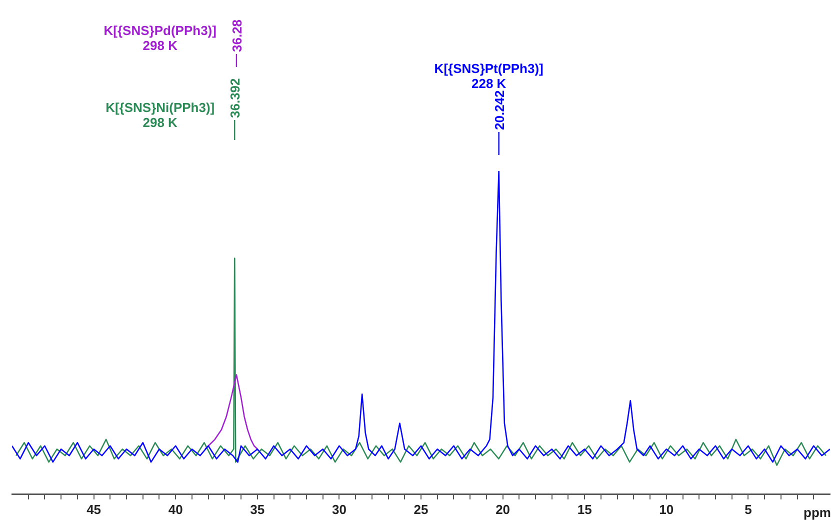  What do you see at coordinates (489, 84) in the screenshot?
I see `text: 228 K` at bounding box center [489, 84].